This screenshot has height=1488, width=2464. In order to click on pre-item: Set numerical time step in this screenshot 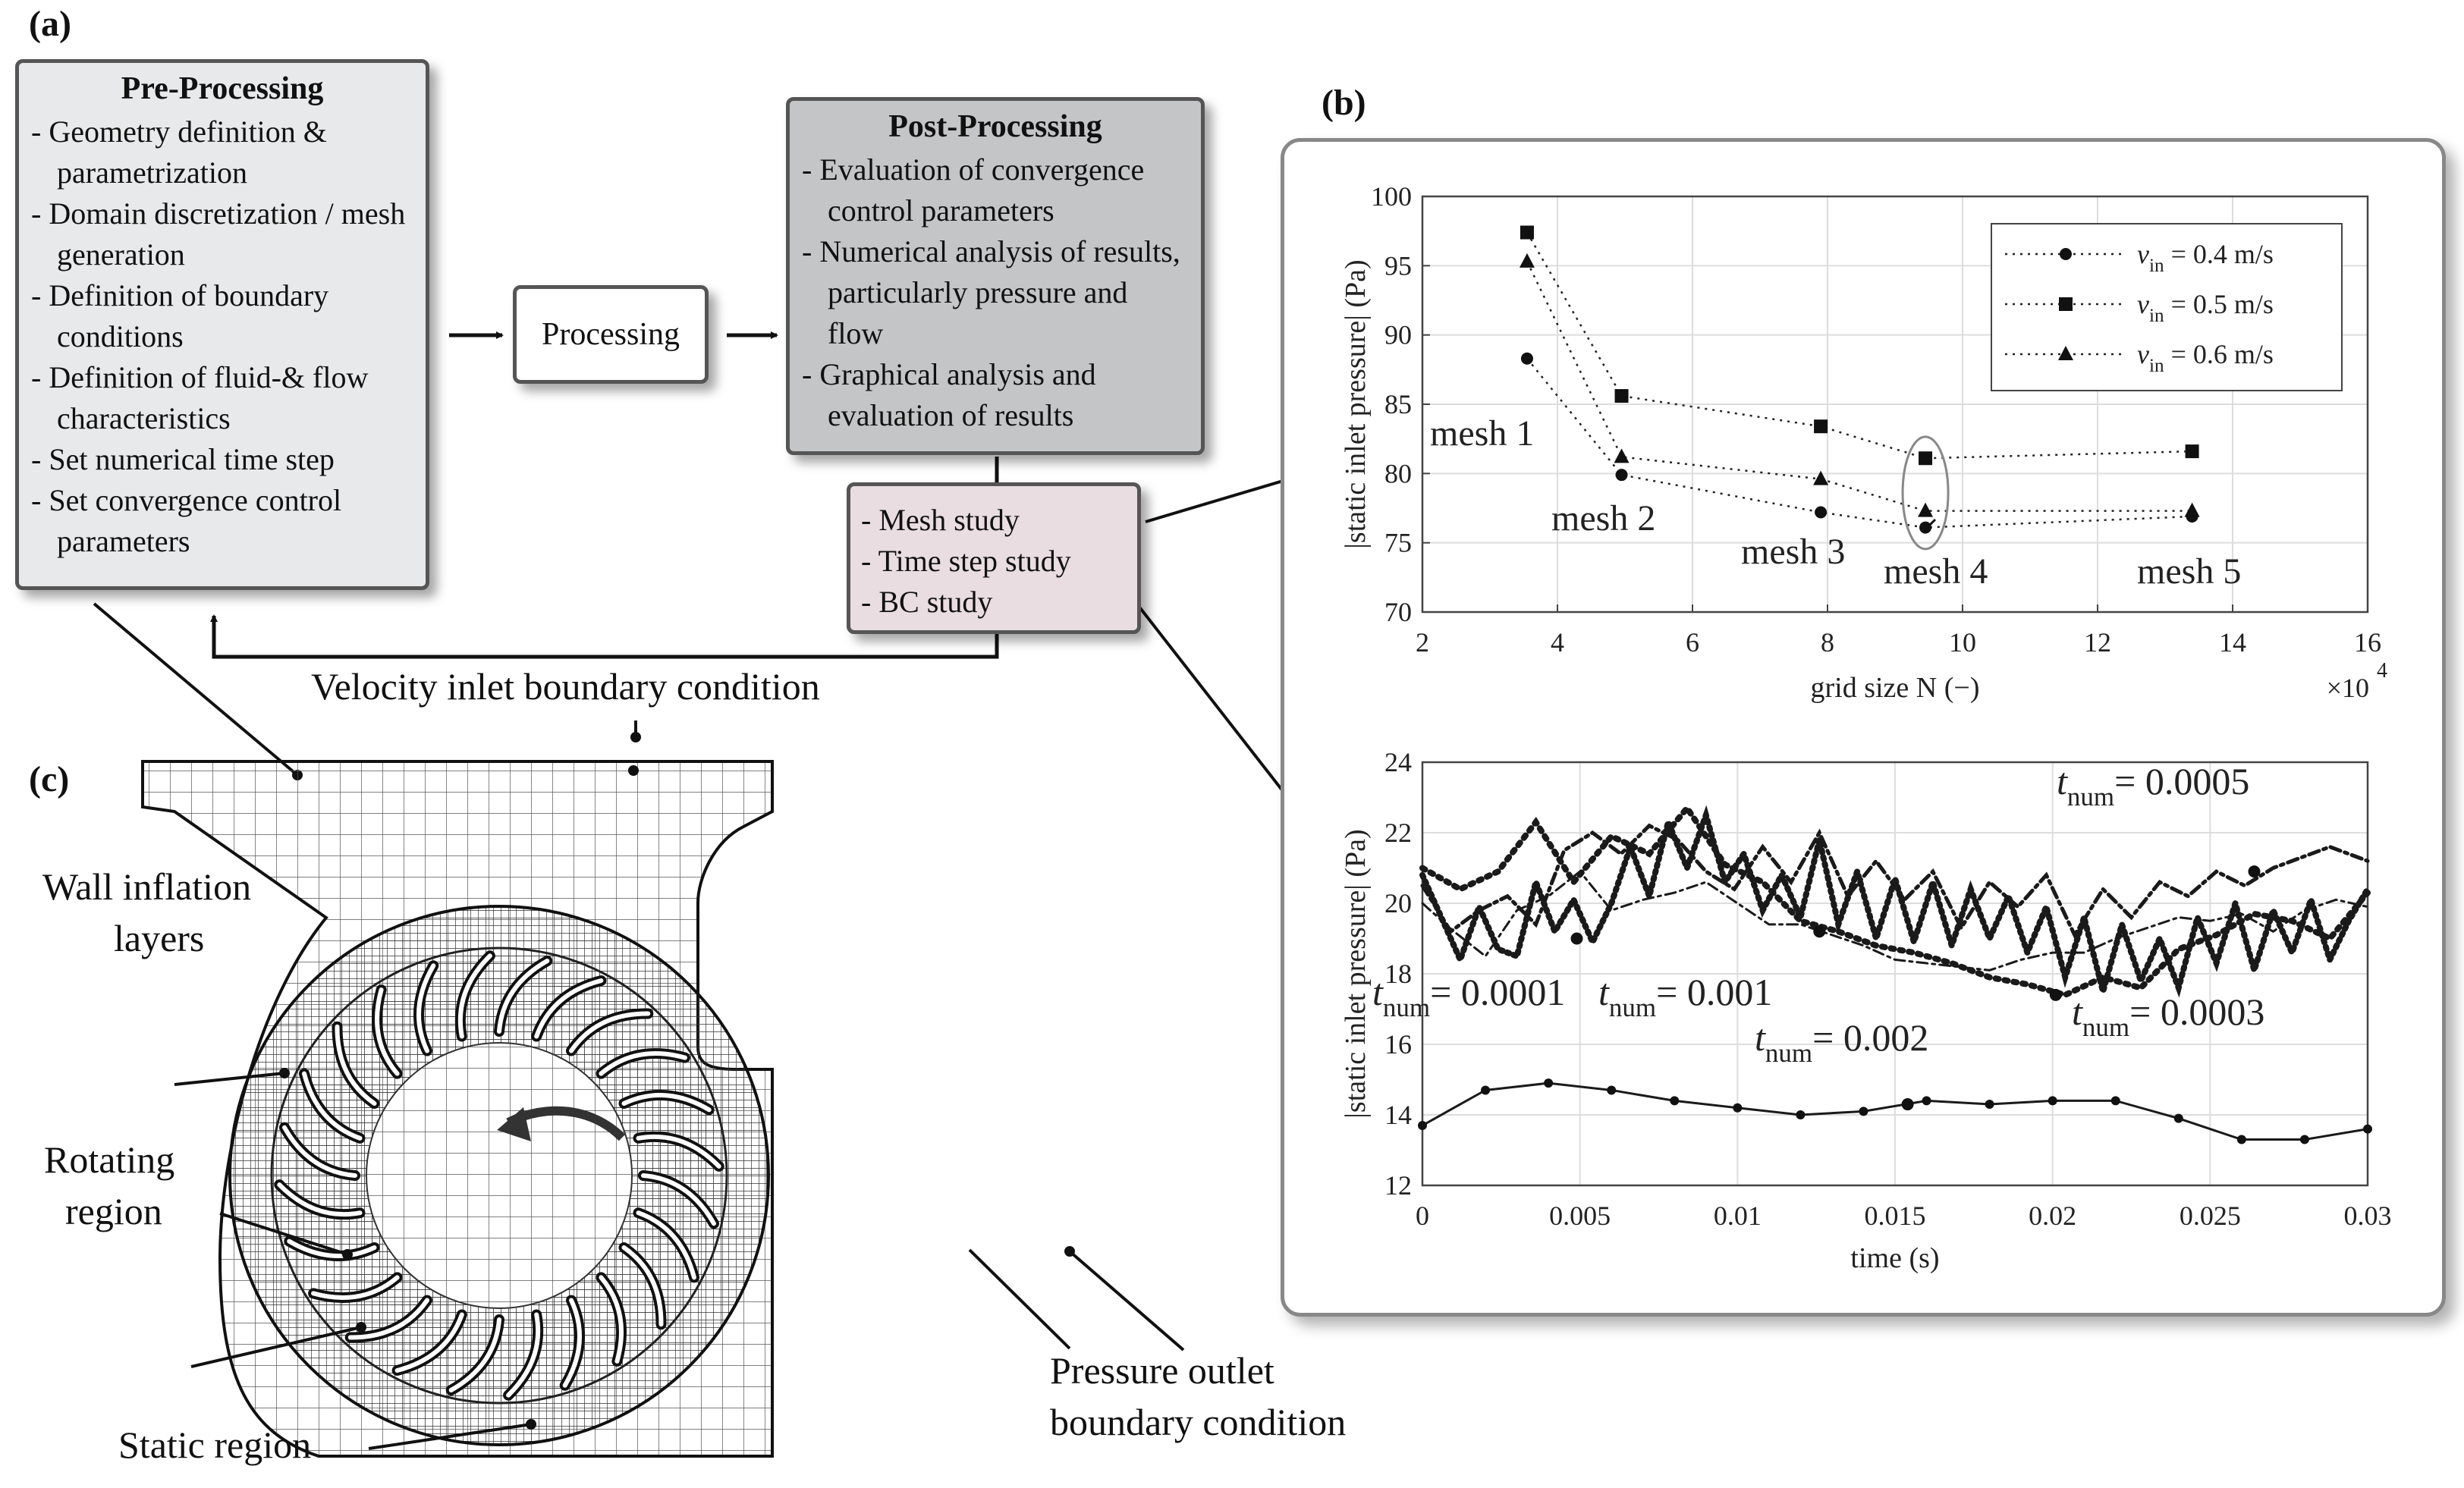, I will do `click(222, 459)`.